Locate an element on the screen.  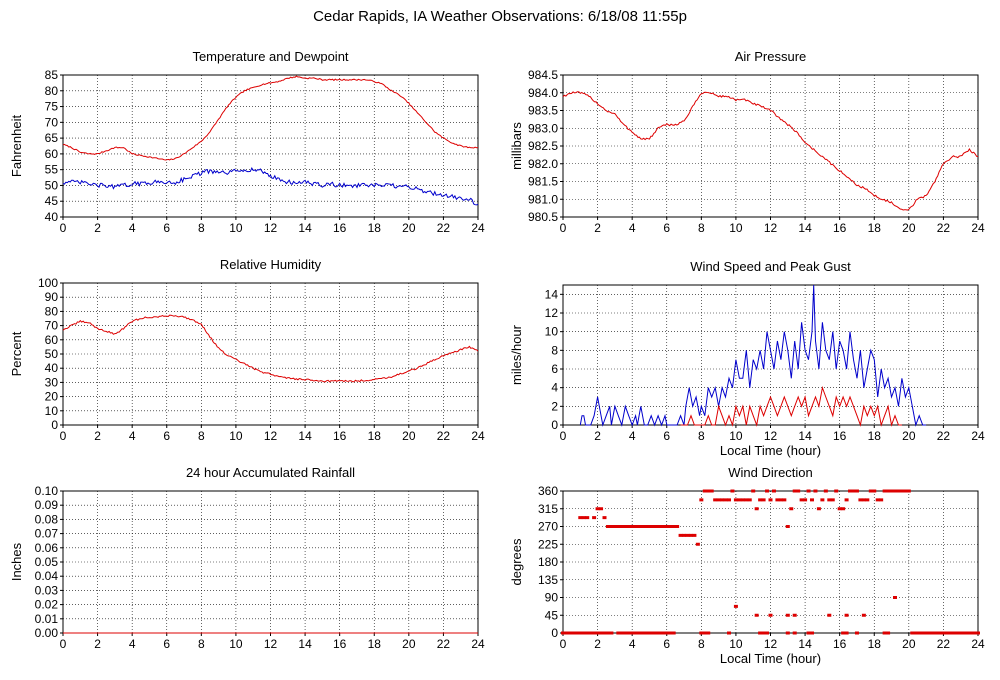
y-tick-label: 90 is located at coordinates (552, 598).